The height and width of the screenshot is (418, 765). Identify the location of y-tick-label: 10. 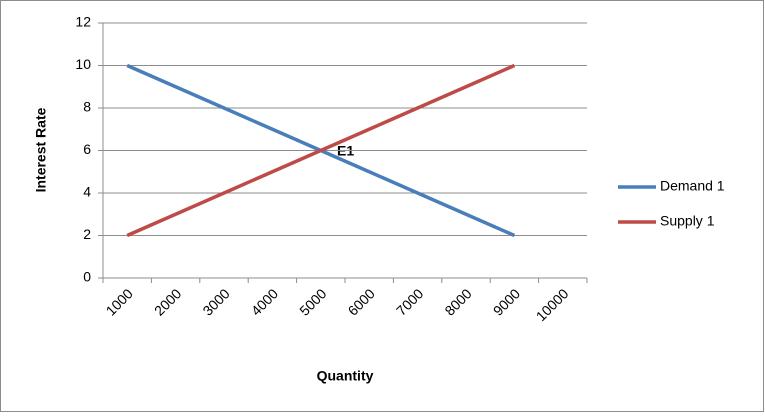
(83, 64).